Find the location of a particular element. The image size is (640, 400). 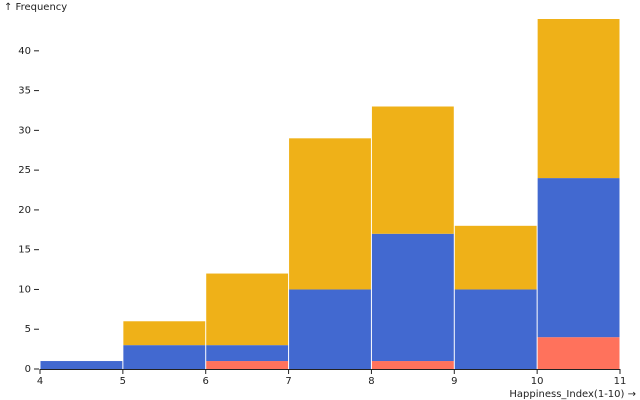

y-tick-label: 30 is located at coordinates (24, 130).